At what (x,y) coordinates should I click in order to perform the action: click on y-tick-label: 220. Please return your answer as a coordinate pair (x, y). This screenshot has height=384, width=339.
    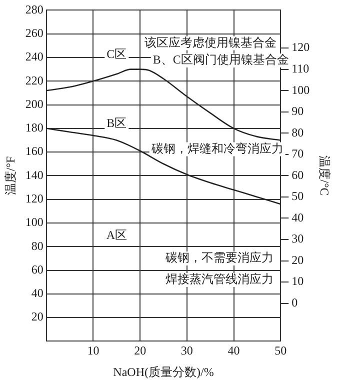
    Looking at the image, I should click on (34, 80).